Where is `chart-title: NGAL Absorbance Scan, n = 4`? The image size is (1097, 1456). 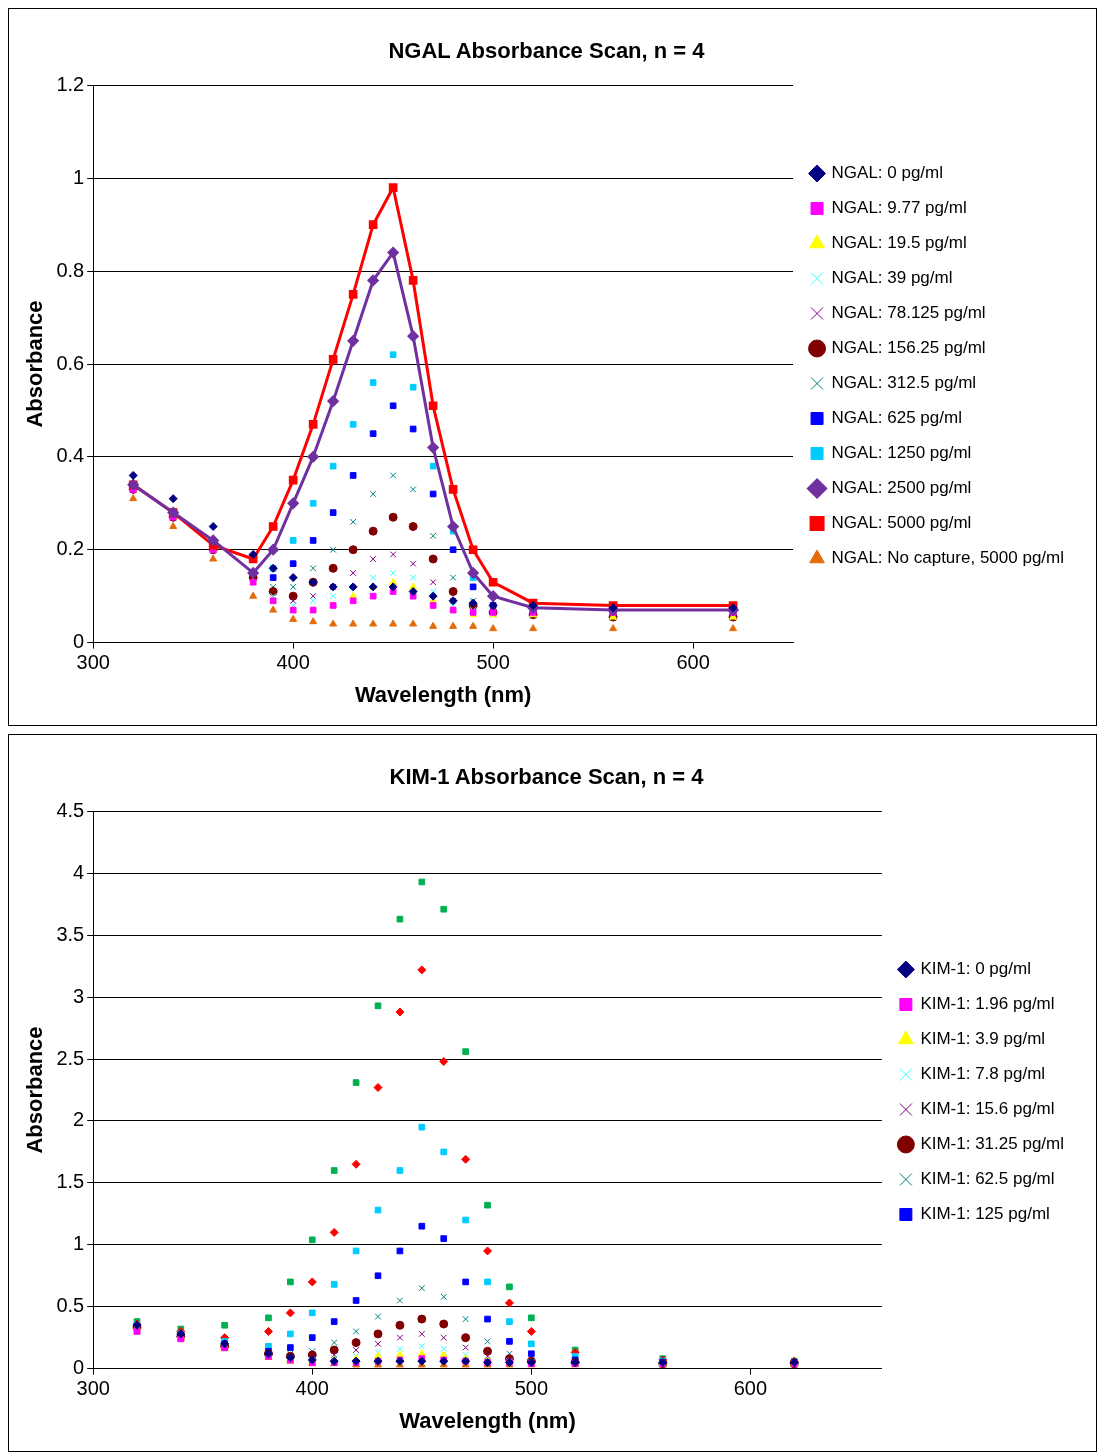
chart-title: NGAL Absorbance Scan, n = 4 is located at coordinates (547, 51).